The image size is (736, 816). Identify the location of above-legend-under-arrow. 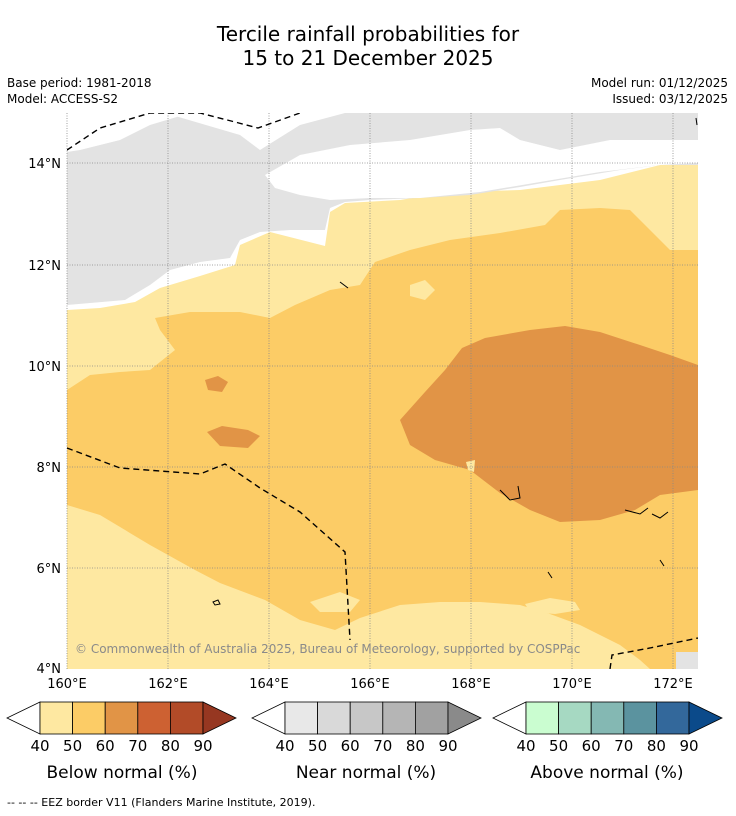
(509, 718).